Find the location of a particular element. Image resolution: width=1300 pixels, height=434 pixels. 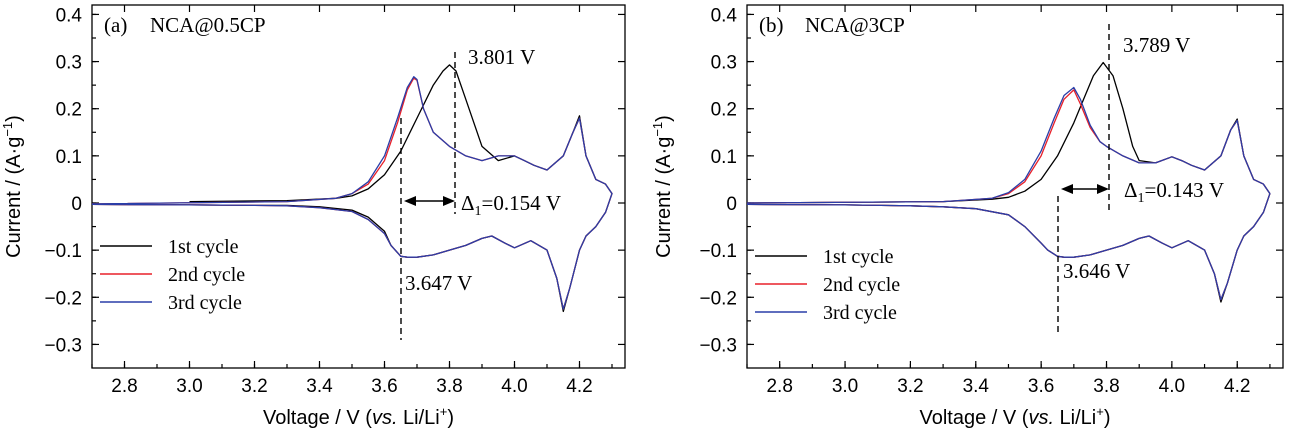

delta-label: Δ1=0.143 V is located at coordinates (1174, 192).